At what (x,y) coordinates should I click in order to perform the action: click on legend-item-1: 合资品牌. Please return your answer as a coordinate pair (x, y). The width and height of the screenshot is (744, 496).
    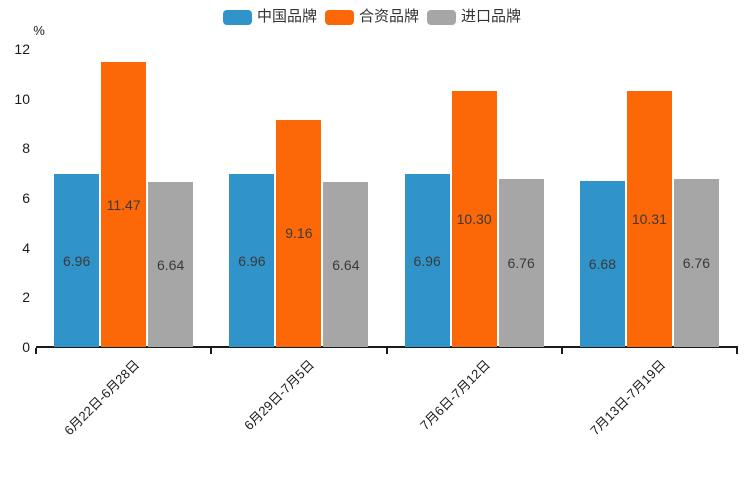
    Looking at the image, I should click on (371, 17).